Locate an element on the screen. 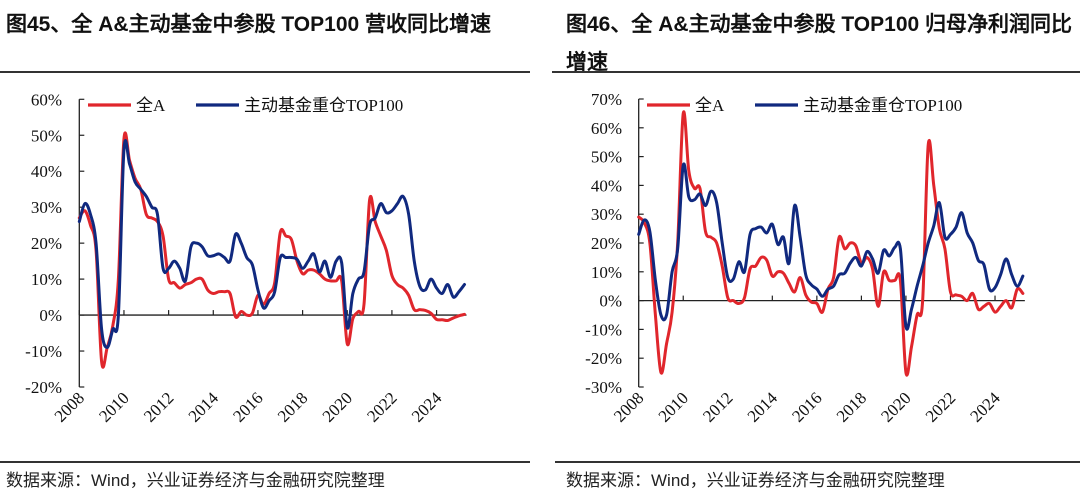 This screenshot has width=1080, height=498. chart-title-left: 图45、全 A&主动基金中参股 TOP100 营收同比增速 is located at coordinates (249, 24).